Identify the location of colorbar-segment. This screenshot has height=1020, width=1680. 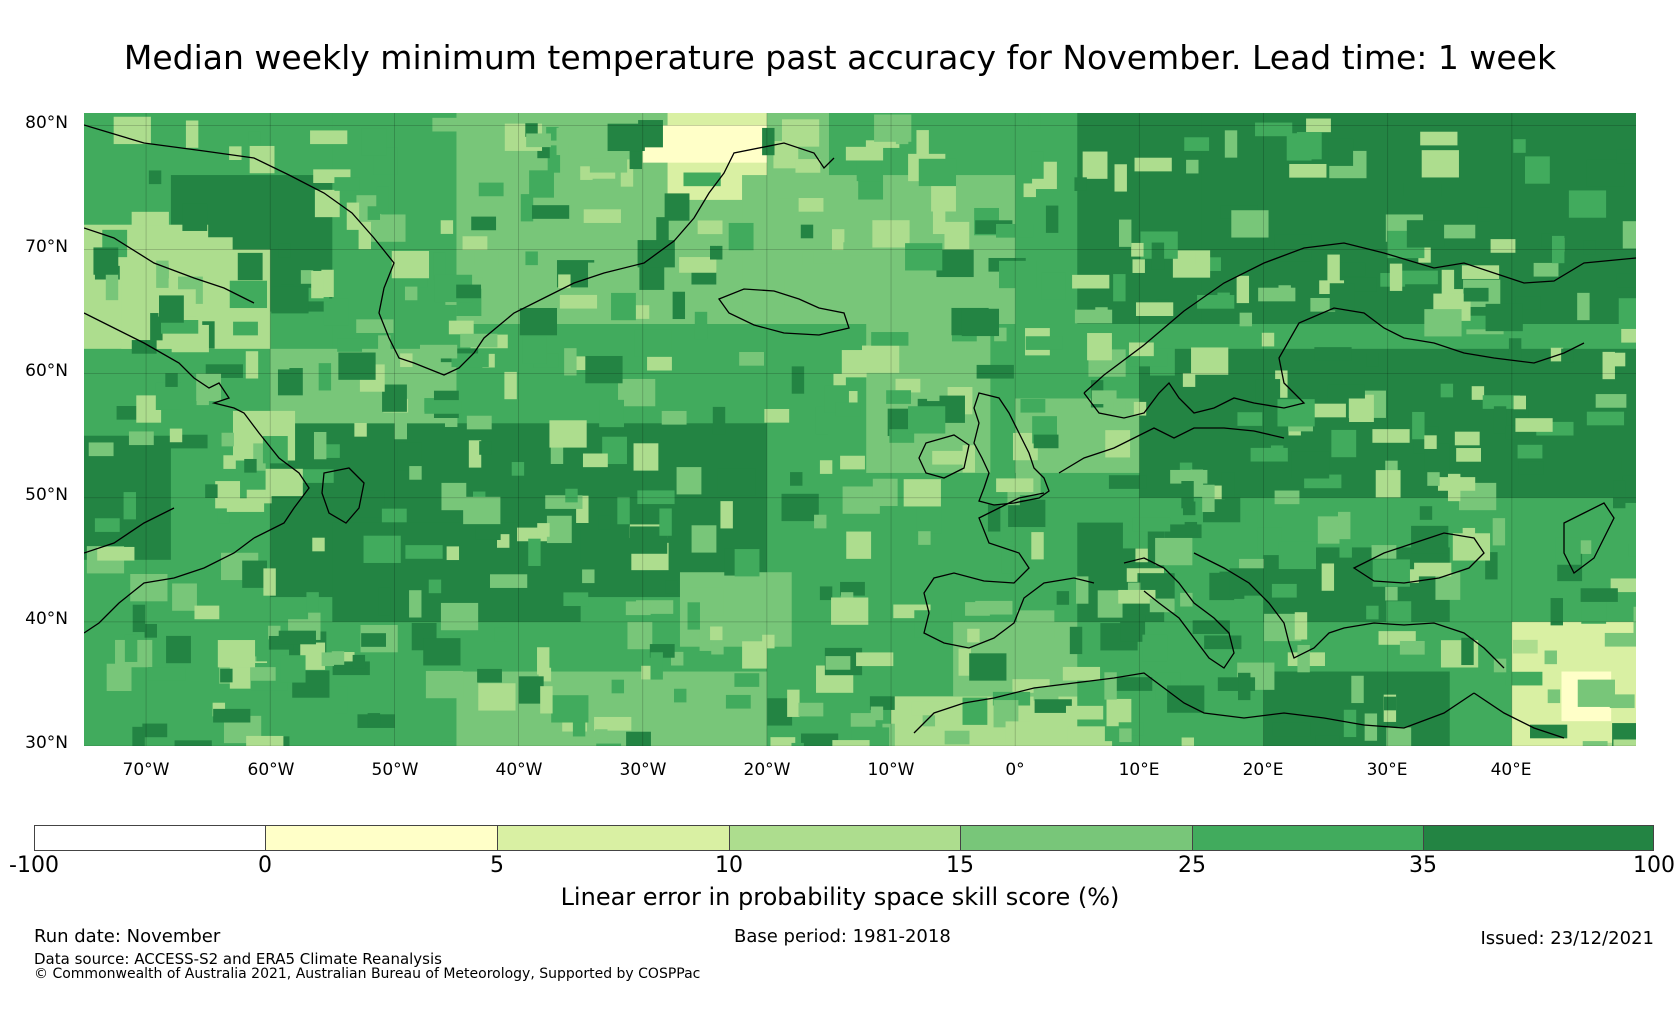
(1308, 838).